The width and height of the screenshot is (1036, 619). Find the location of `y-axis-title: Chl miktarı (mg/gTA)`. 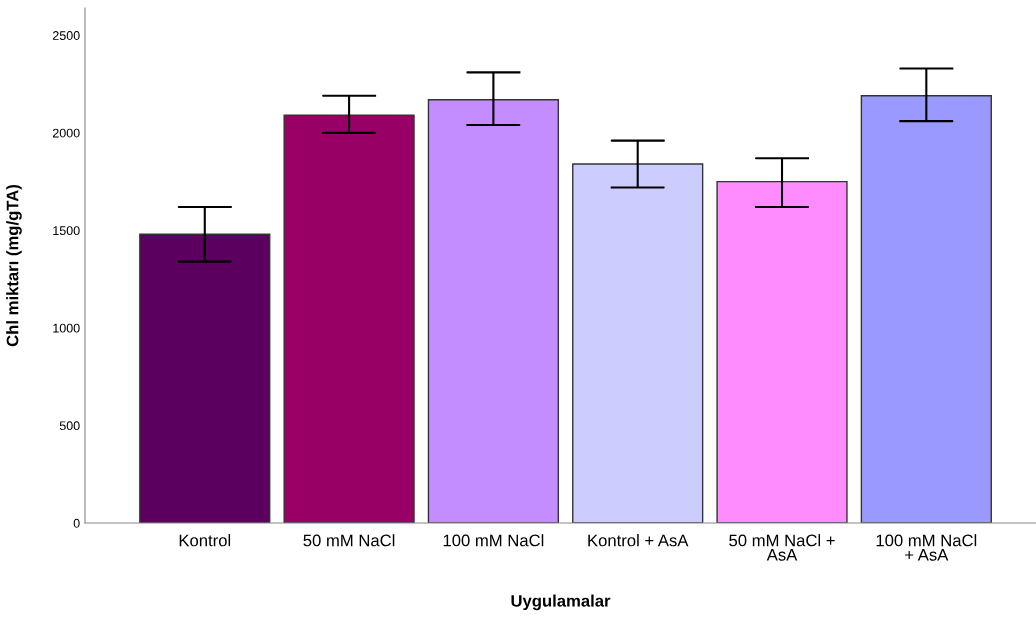

y-axis-title: Chl miktarı (mg/gTA) is located at coordinates (14, 265).